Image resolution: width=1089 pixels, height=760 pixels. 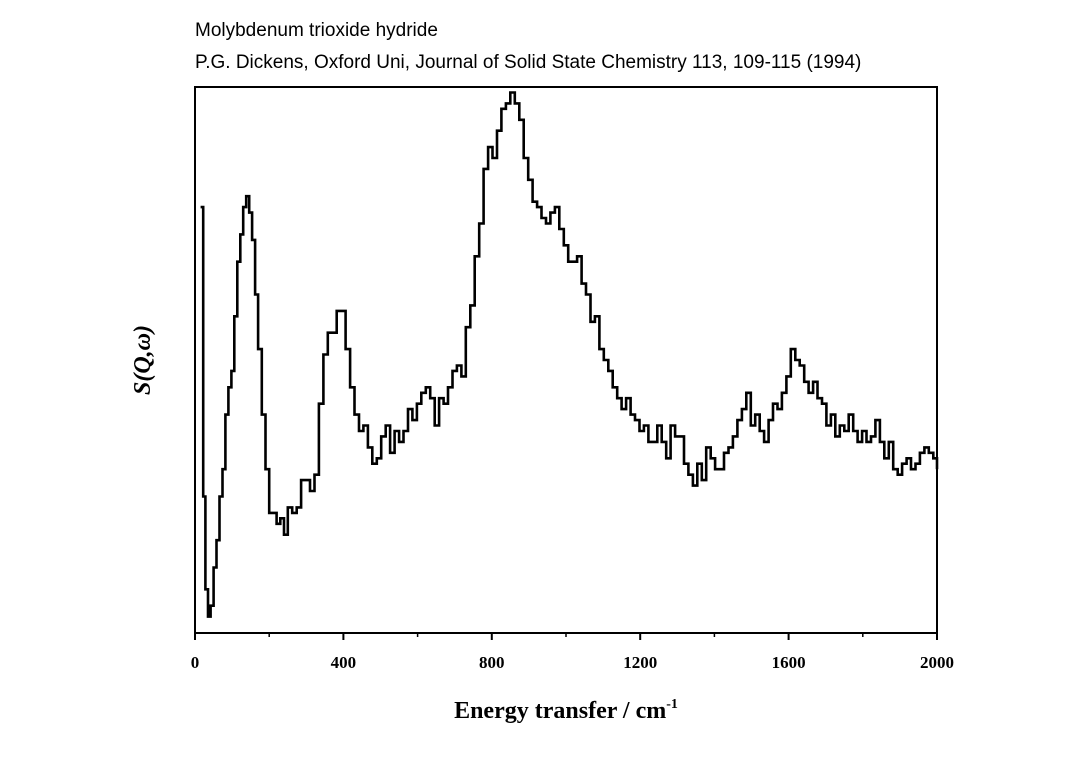 I want to click on x-axis-ticks, so click(x=566, y=636).